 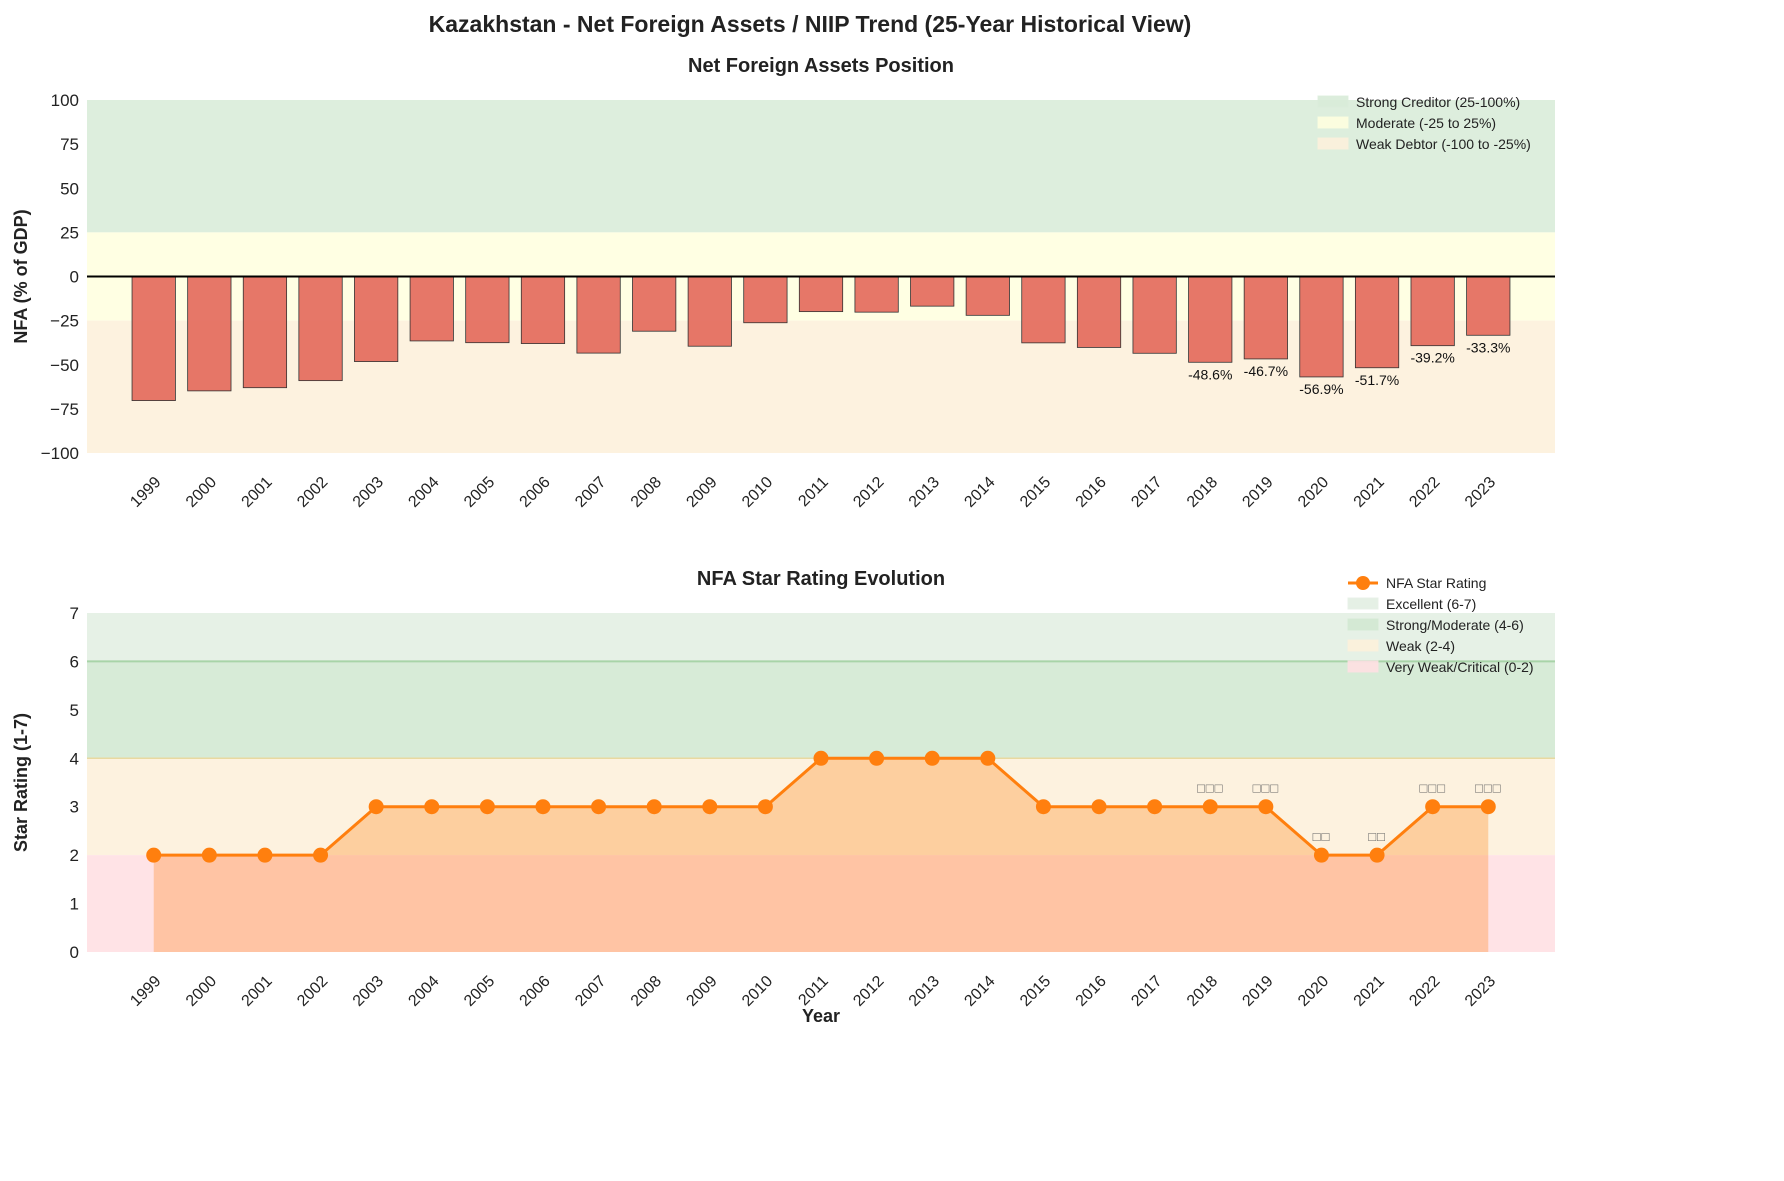 What do you see at coordinates (74, 807) in the screenshot?
I see `y-tick-label: 3` at bounding box center [74, 807].